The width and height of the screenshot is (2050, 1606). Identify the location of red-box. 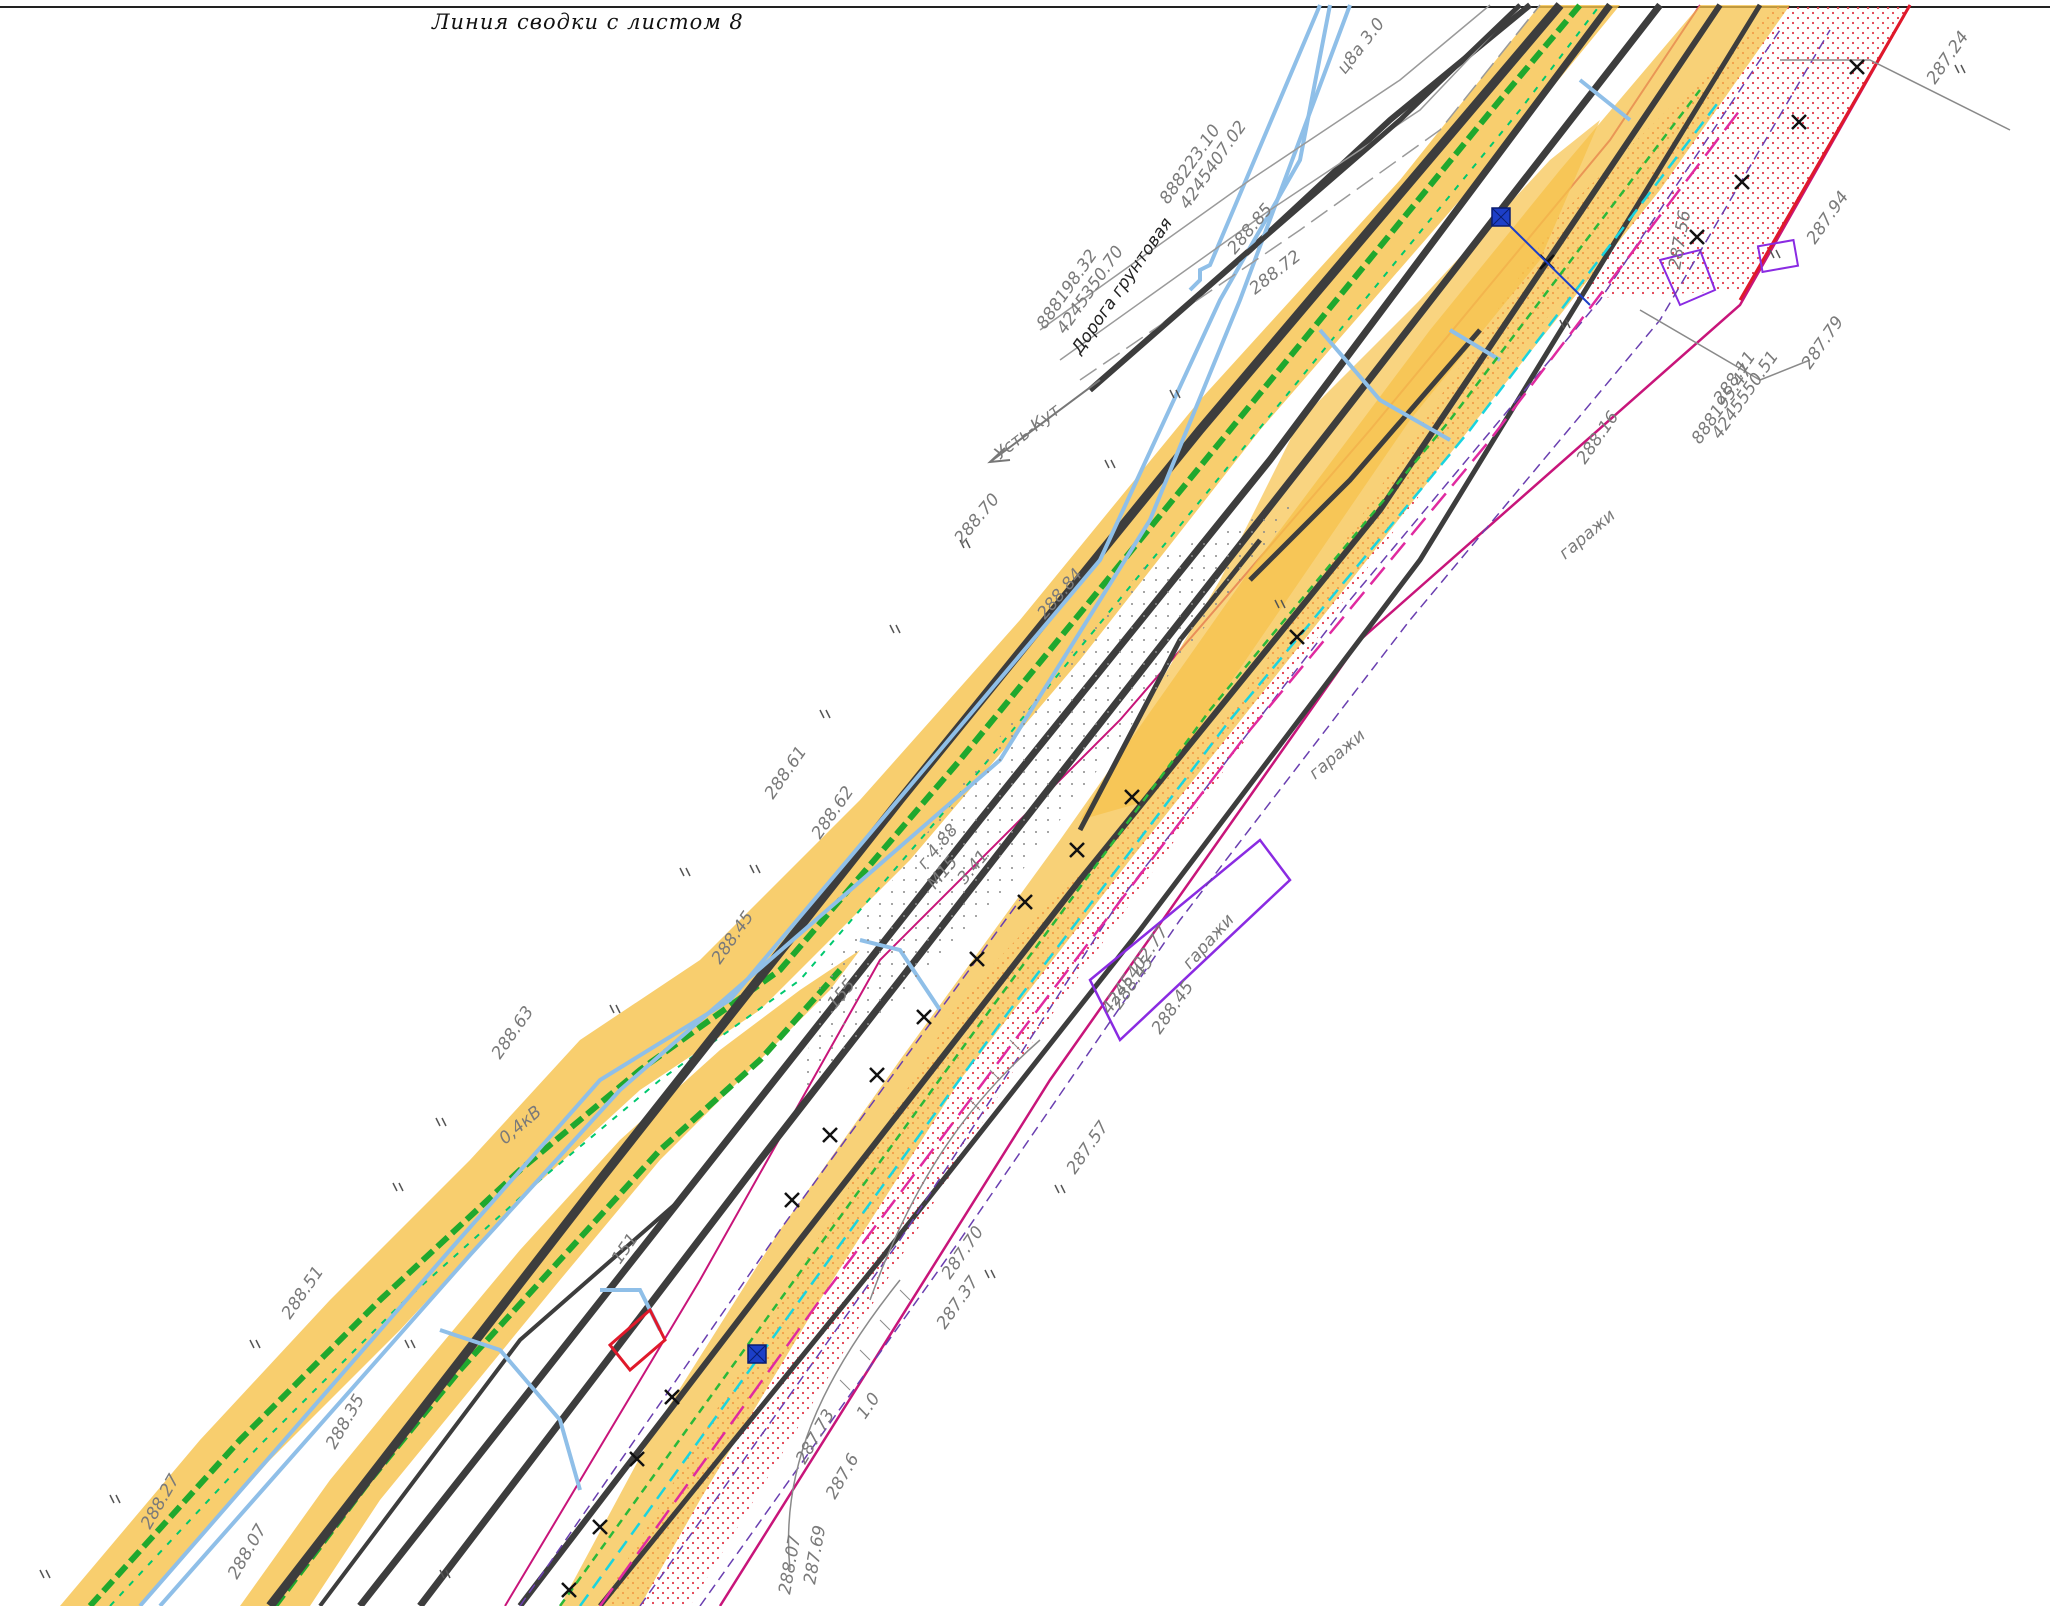
(637, 1340).